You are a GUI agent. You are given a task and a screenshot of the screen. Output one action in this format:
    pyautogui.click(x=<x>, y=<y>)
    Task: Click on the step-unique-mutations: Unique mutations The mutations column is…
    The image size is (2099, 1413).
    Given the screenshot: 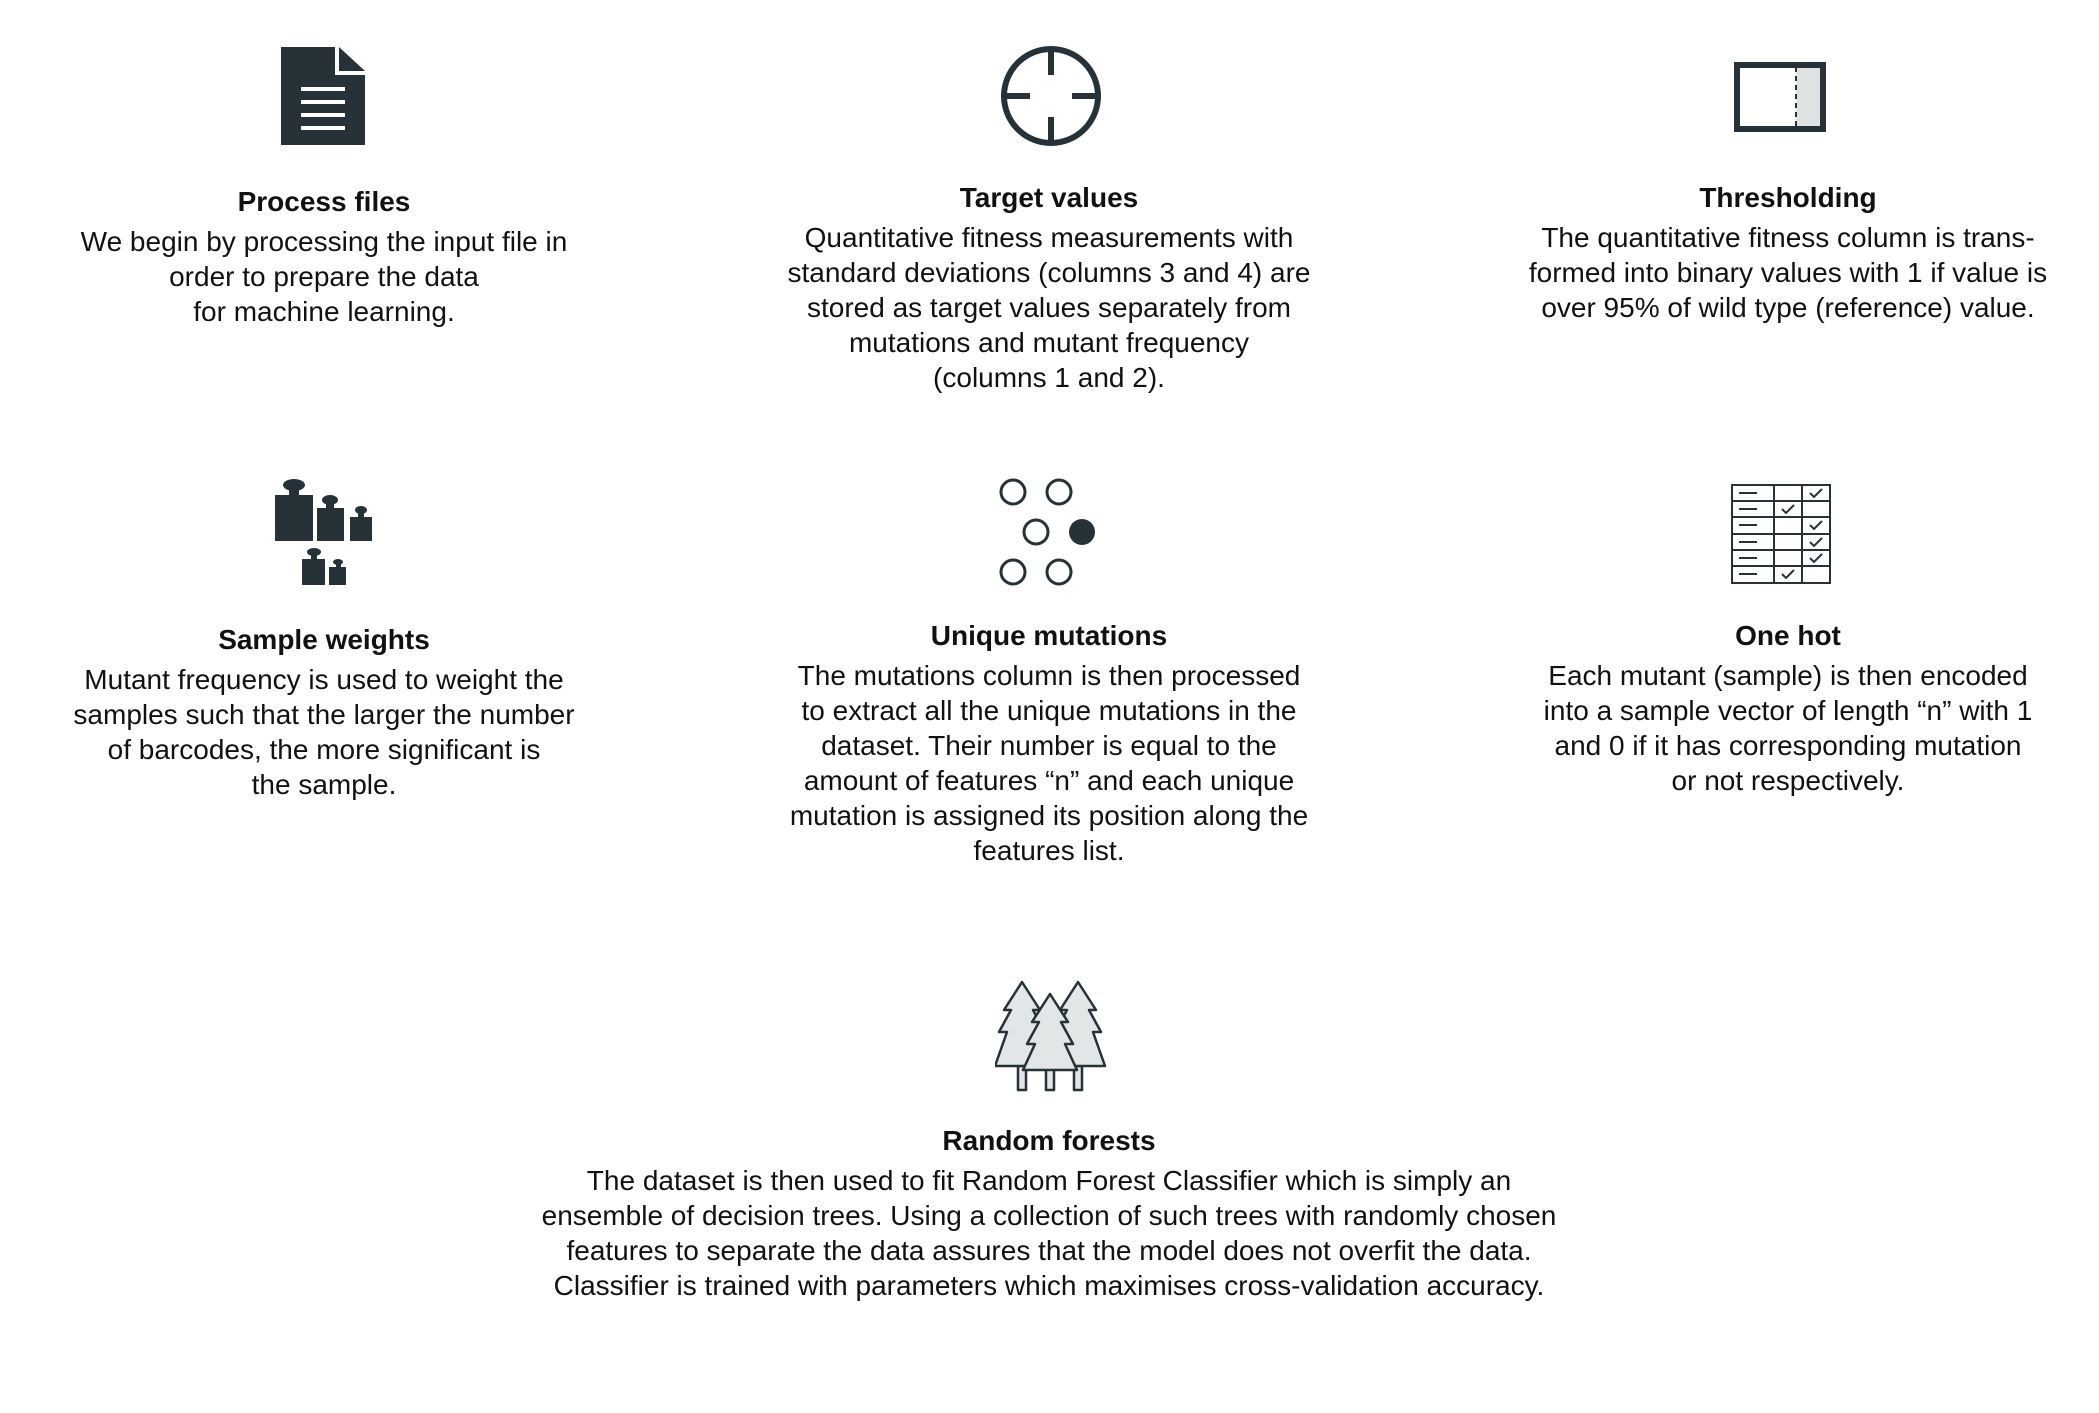 What is the action you would take?
    pyautogui.click(x=1049, y=743)
    